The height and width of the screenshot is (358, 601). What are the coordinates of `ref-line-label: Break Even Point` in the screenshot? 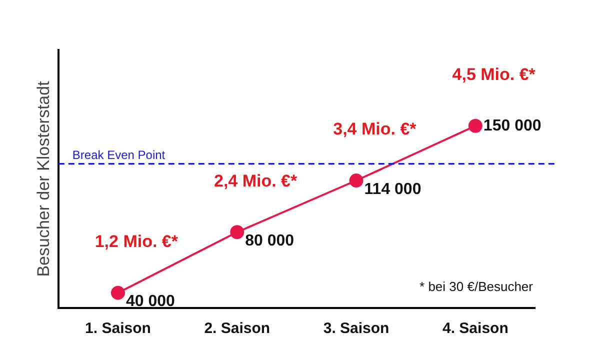 It's located at (119, 155).